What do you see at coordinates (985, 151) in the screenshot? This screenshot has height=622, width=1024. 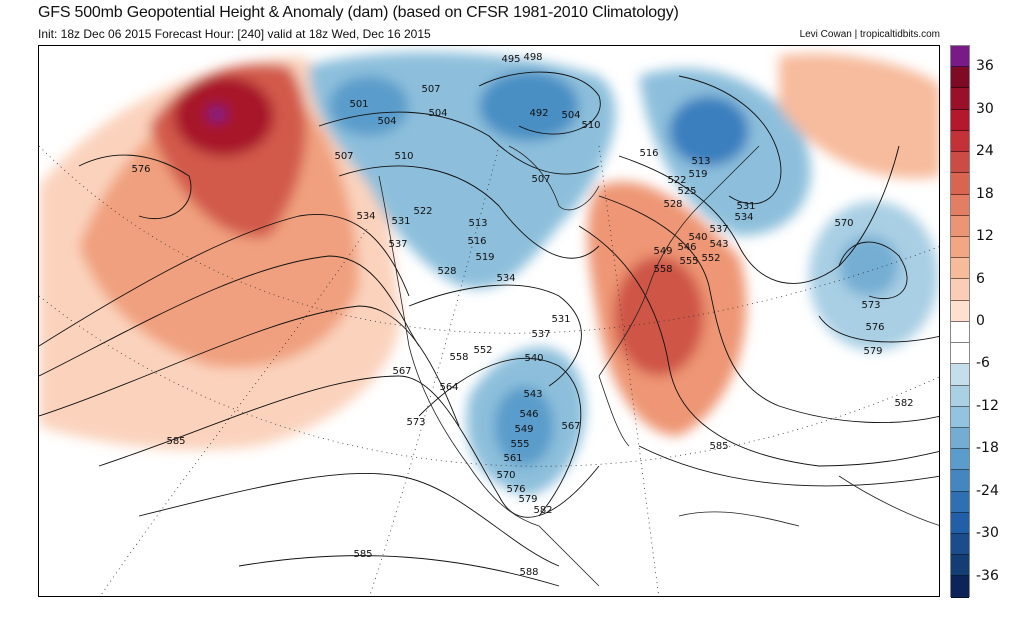 I see `colorbar-label: 24` at bounding box center [985, 151].